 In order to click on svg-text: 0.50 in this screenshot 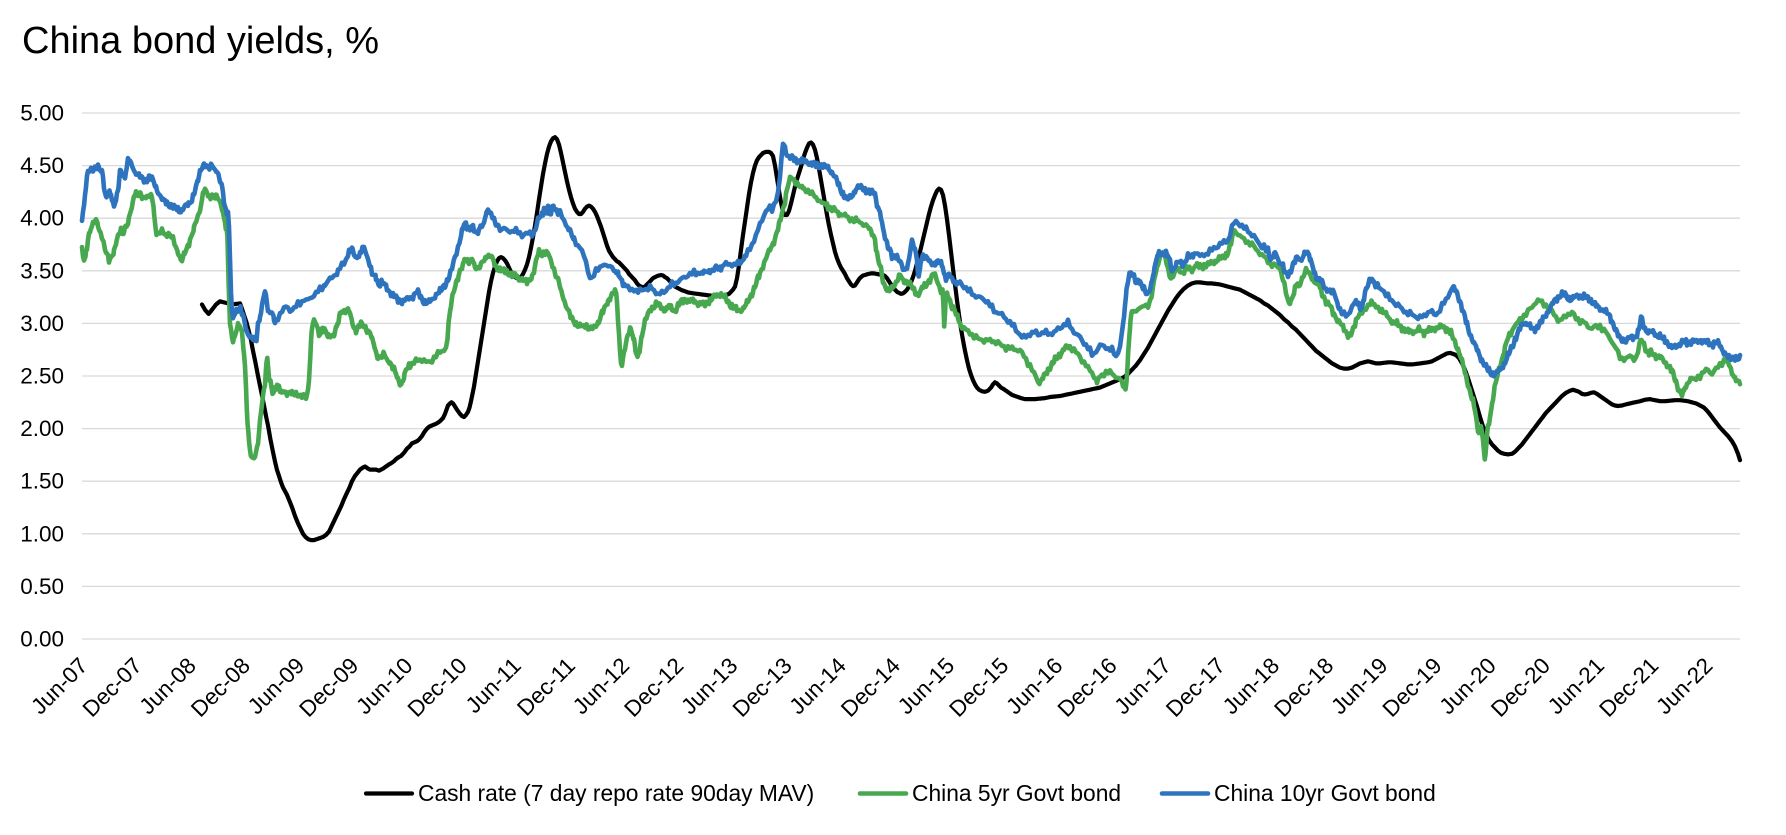, I will do `click(42, 586)`.